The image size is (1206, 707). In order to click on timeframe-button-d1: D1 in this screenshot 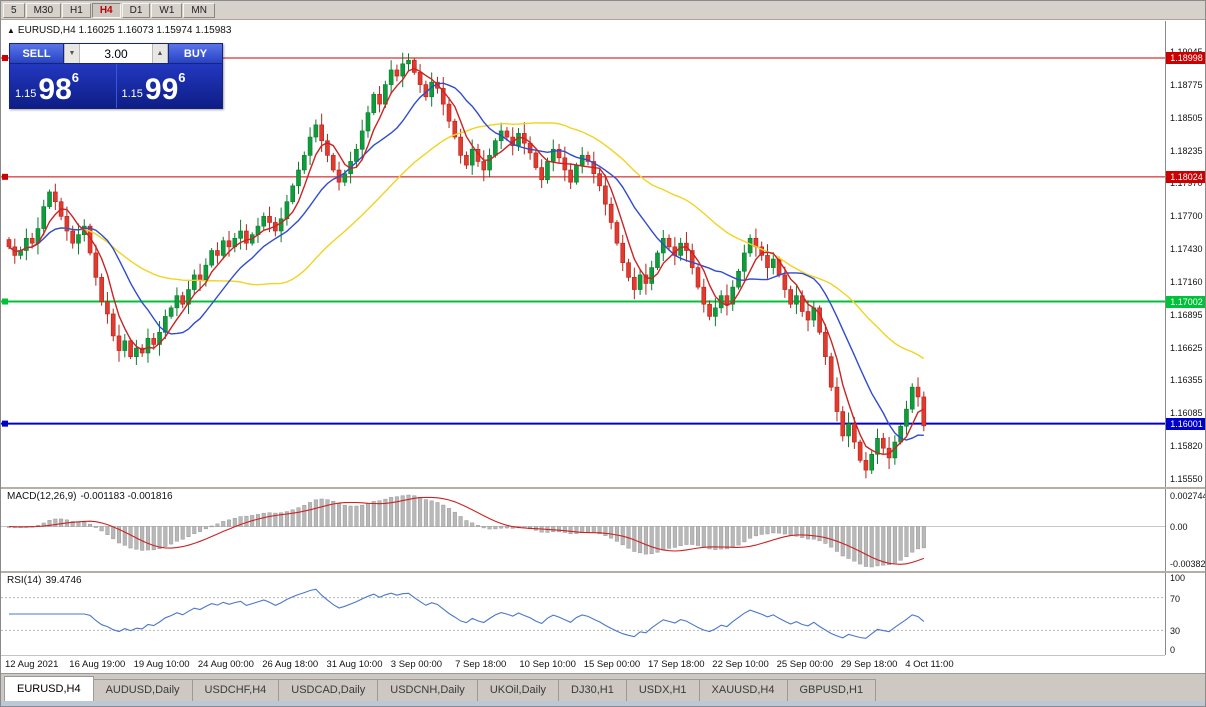, I will do `click(136, 10)`.